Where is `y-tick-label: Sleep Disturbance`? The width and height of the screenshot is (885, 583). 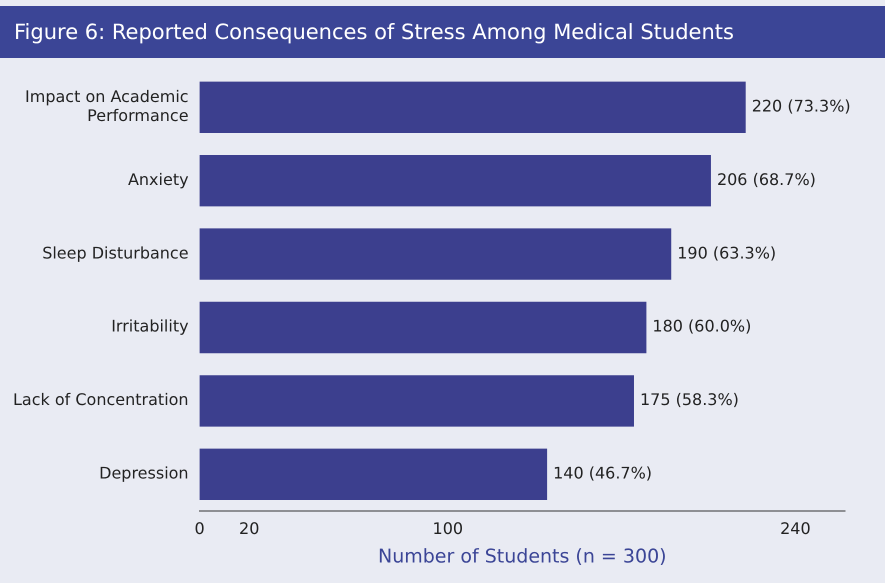 y-tick-label: Sleep Disturbance is located at coordinates (115, 252).